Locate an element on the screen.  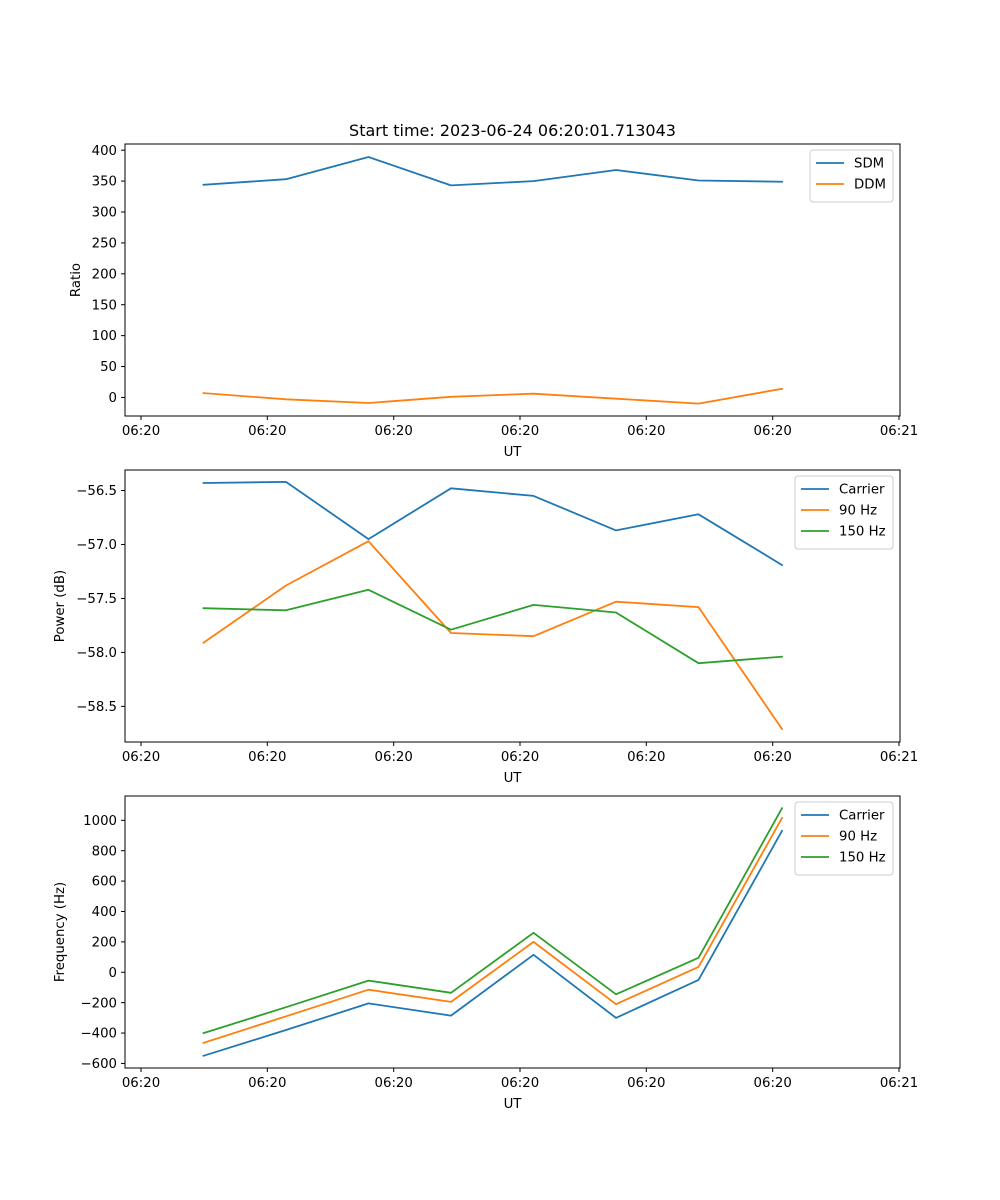
y-tick-label: 100 is located at coordinates (104, 336).